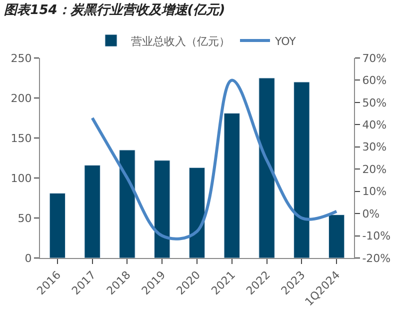 The image size is (418, 320). What do you see at coordinates (21, 178) in the screenshot?
I see `y-tick-label: 100` at bounding box center [21, 178].